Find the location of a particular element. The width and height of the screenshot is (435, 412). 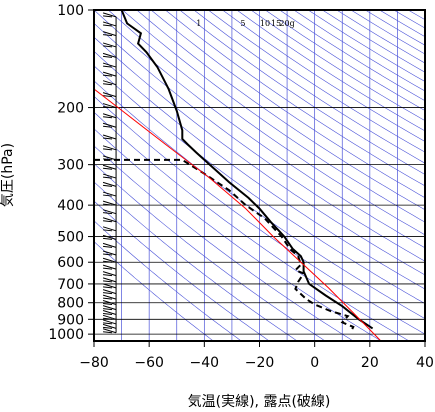

x-tick-label: −40 is located at coordinates (205, 363).